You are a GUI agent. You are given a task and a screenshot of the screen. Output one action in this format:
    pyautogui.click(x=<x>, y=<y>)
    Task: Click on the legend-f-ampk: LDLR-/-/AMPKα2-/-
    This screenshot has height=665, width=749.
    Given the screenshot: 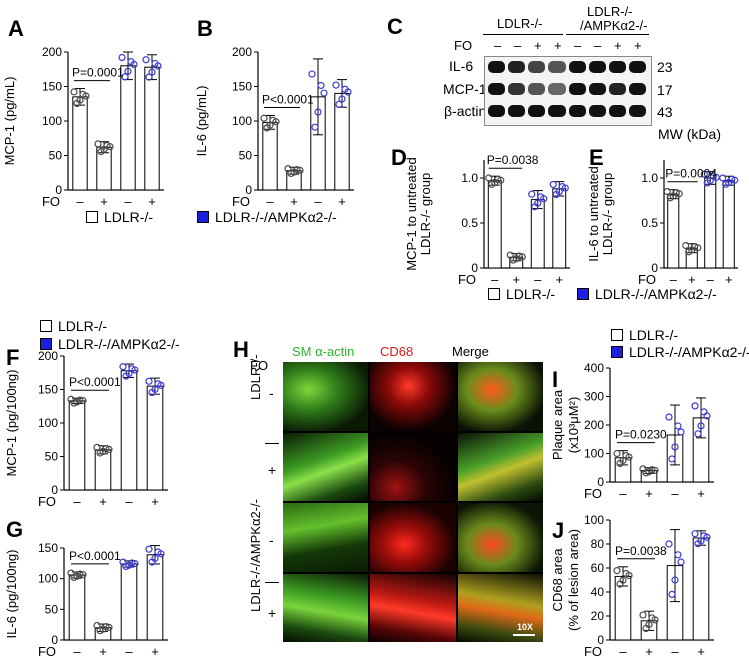 What is the action you would take?
    pyautogui.click(x=110, y=344)
    